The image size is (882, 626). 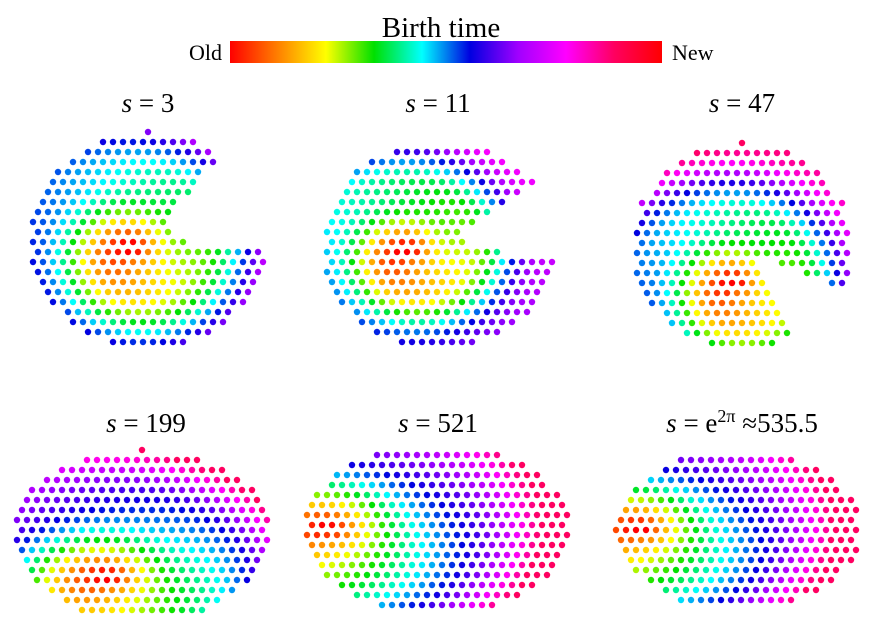 What do you see at coordinates (146, 423) in the screenshot?
I see `panel-title-s199: s = 199` at bounding box center [146, 423].